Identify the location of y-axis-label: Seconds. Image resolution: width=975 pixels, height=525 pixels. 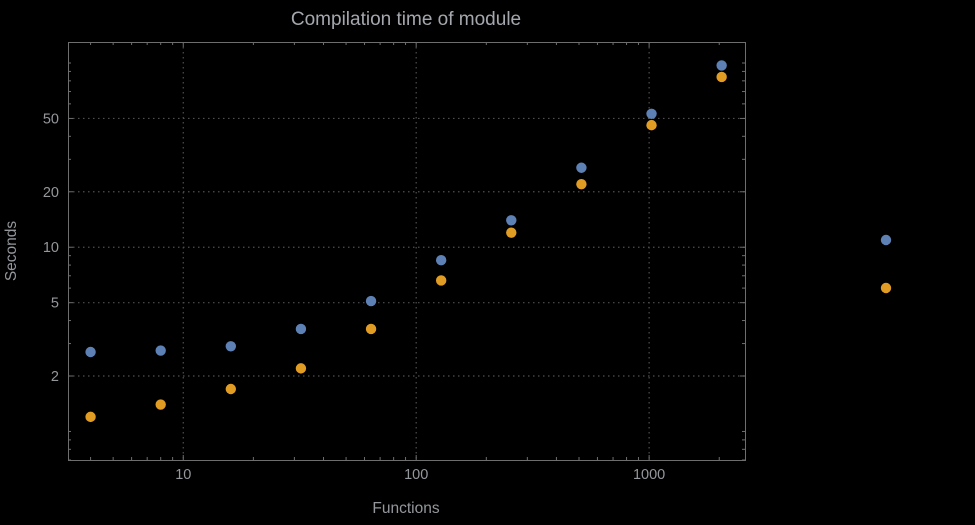
(11, 251).